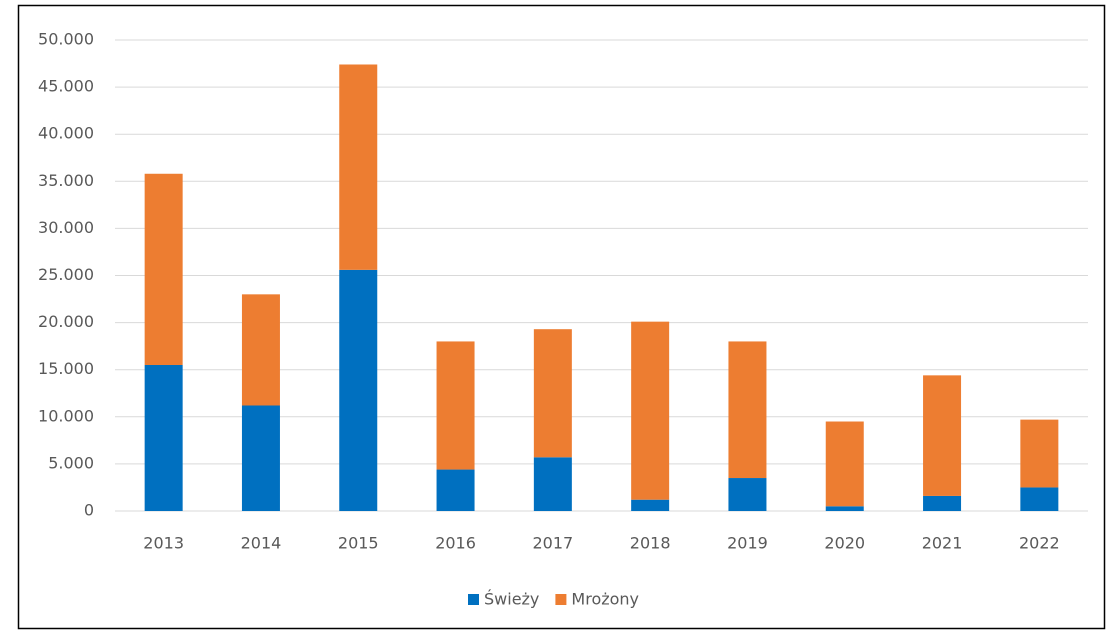 Image resolution: width=1106 pixels, height=630 pixels. I want to click on y-tick-label: 20.000, so click(66, 321).